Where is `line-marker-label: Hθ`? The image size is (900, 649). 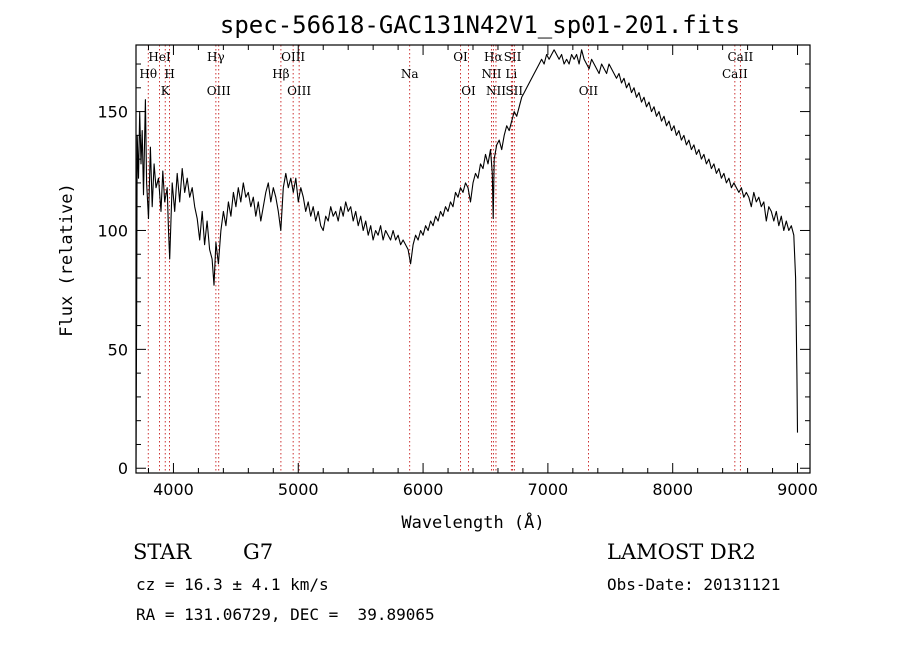
line-marker-label: Hθ is located at coordinates (148, 74).